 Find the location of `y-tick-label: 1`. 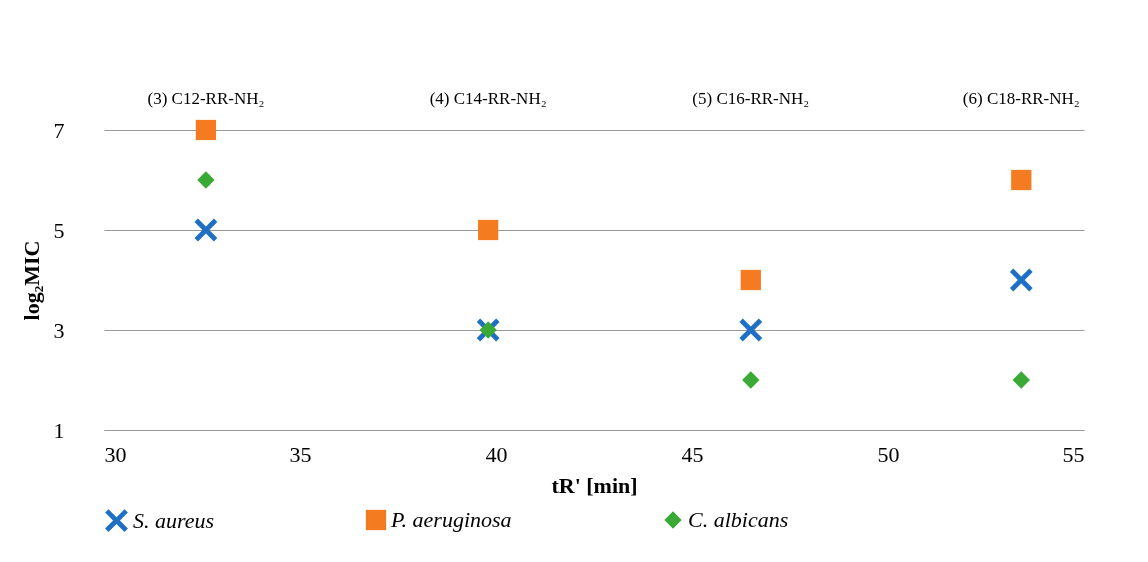

y-tick-label: 1 is located at coordinates (59, 430).